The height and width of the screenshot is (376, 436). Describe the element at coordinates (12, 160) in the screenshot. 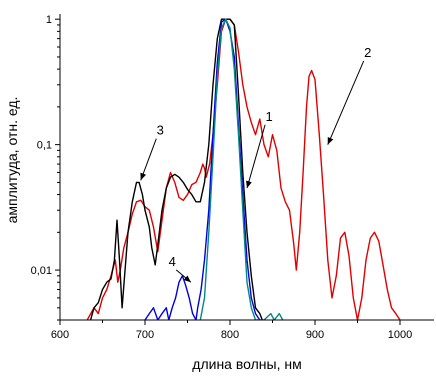

I see `y-axis-label: амплитуда, отн. ед.` at that location.